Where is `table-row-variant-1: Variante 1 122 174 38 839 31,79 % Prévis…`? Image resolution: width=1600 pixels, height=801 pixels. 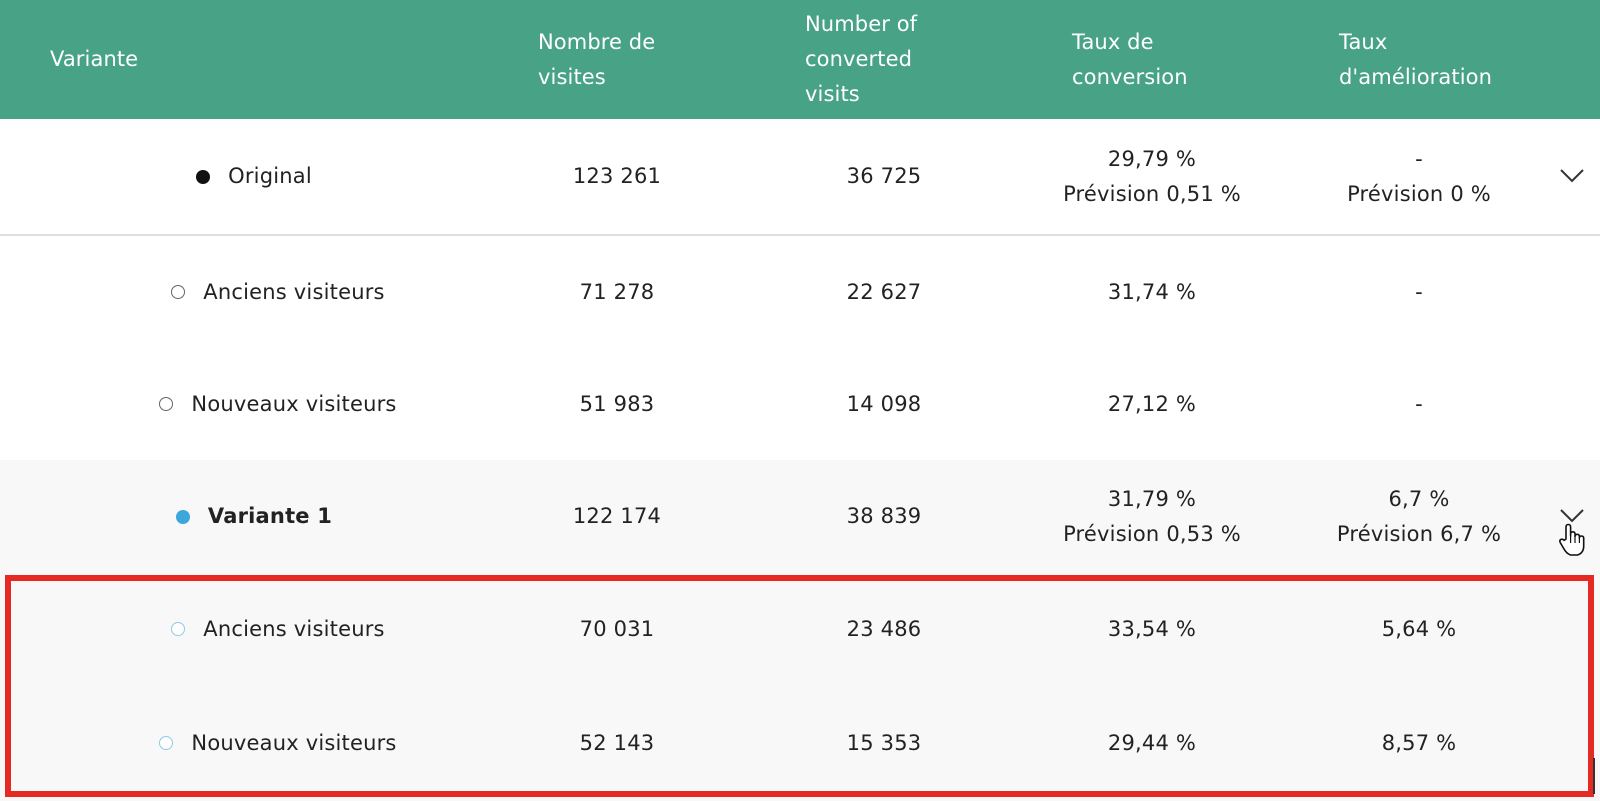
table-row-variant-1: Variante 1 122 174 38 839 31,79 % Prévis… is located at coordinates (800, 516).